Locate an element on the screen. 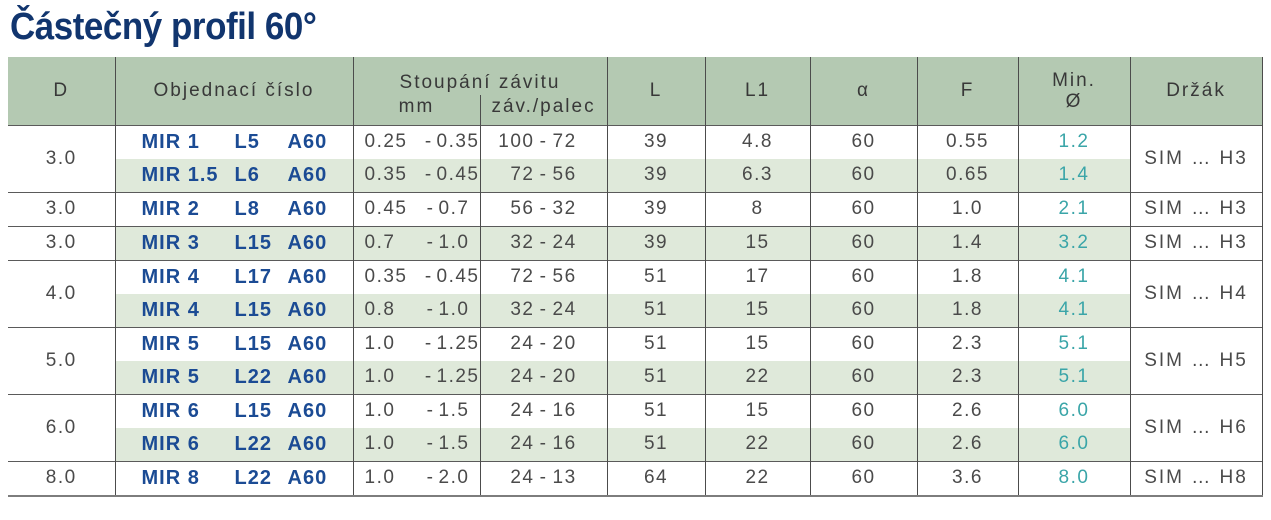  l-cell: 39 is located at coordinates (656, 142).